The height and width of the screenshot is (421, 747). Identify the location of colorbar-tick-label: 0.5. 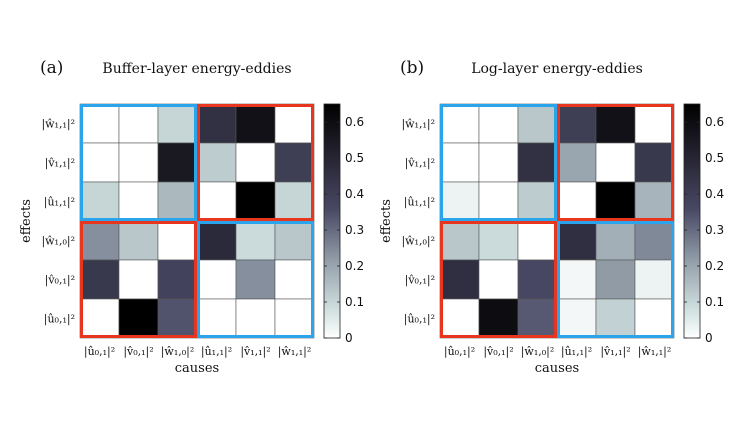
(354, 158).